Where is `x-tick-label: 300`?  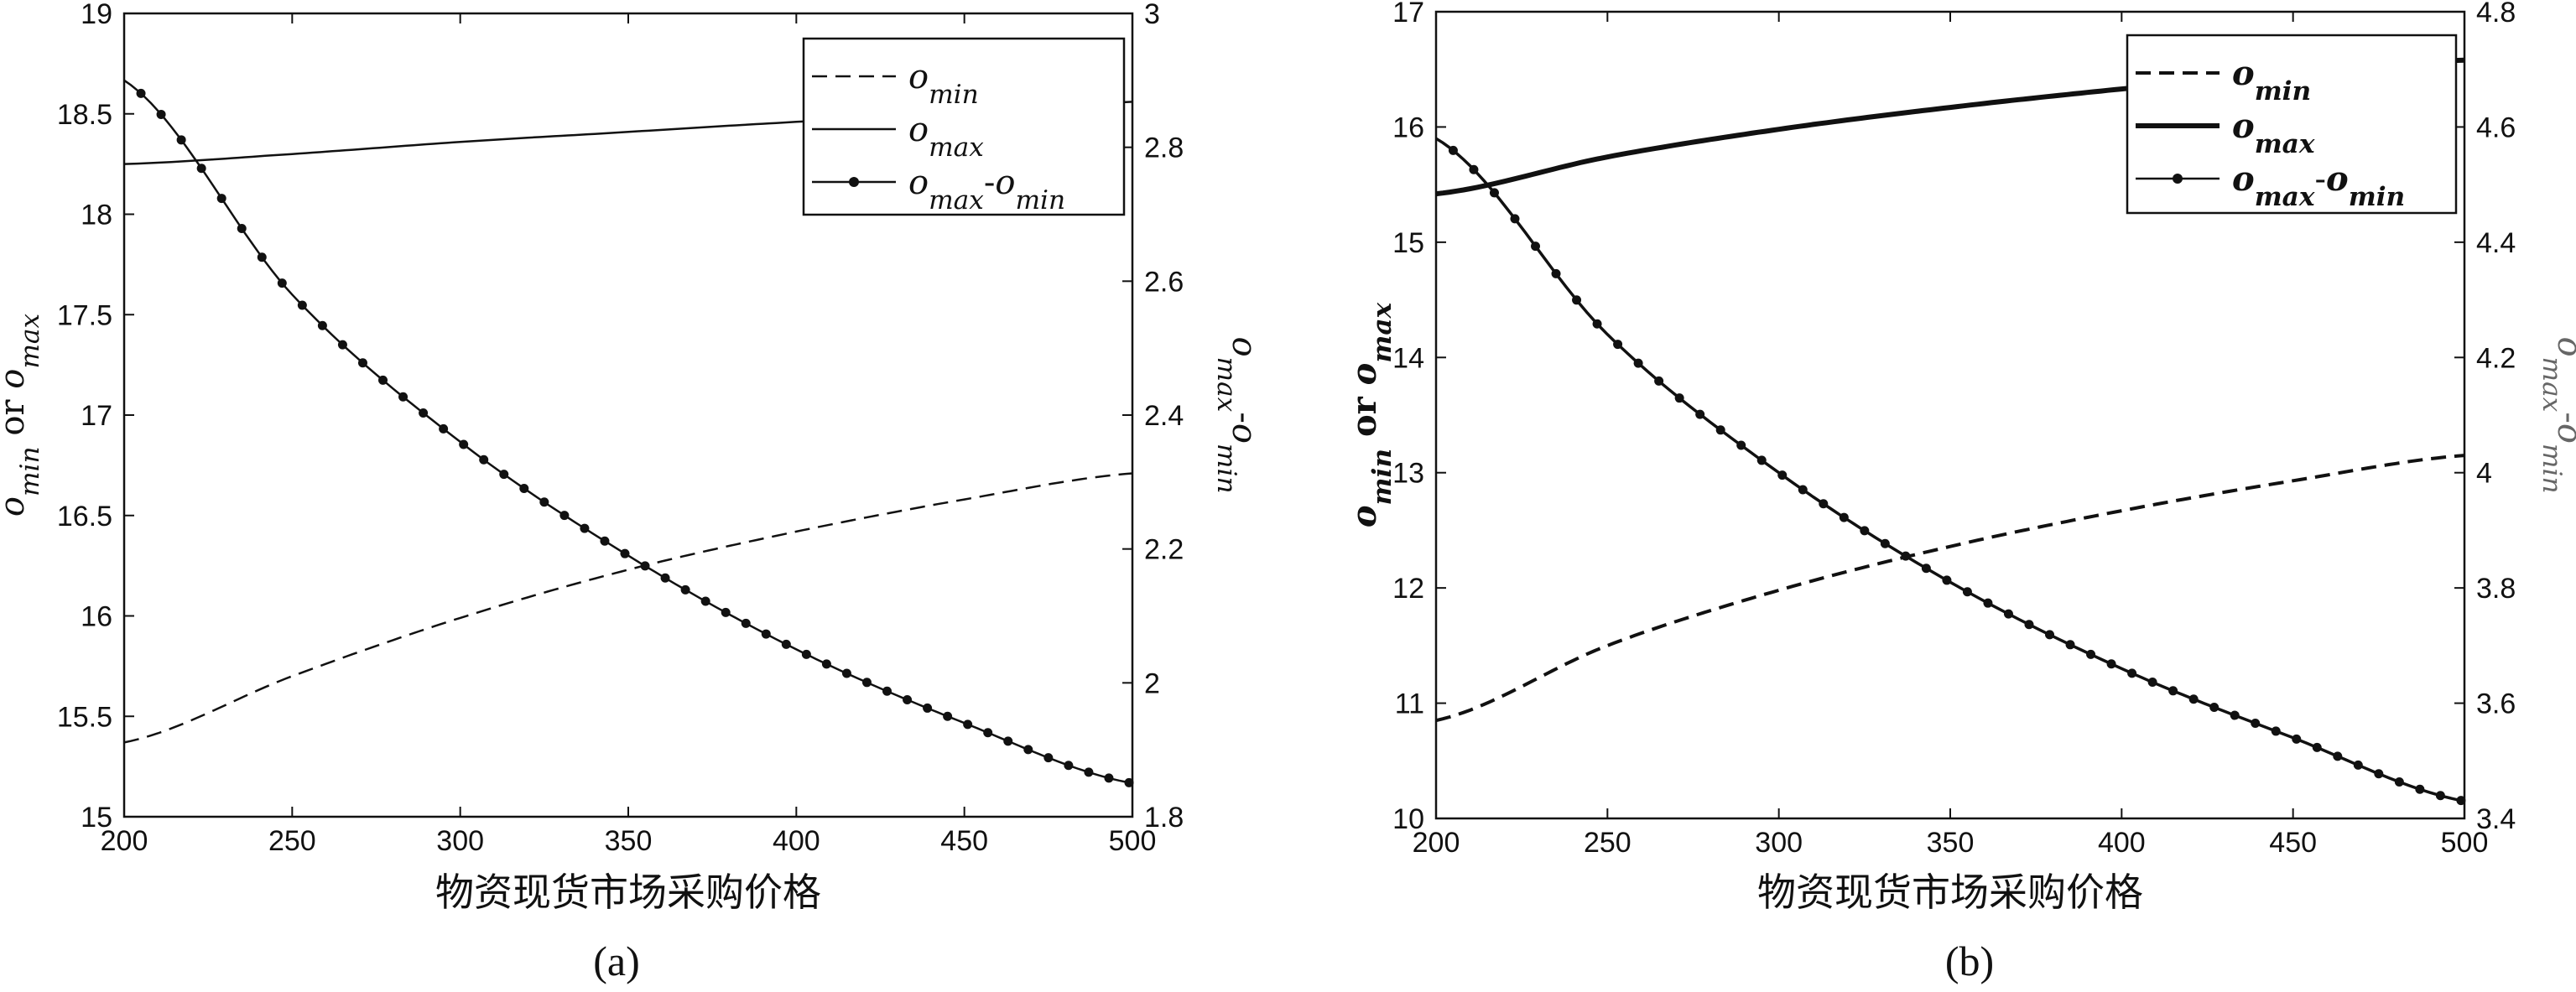 x-tick-label: 300 is located at coordinates (1779, 843).